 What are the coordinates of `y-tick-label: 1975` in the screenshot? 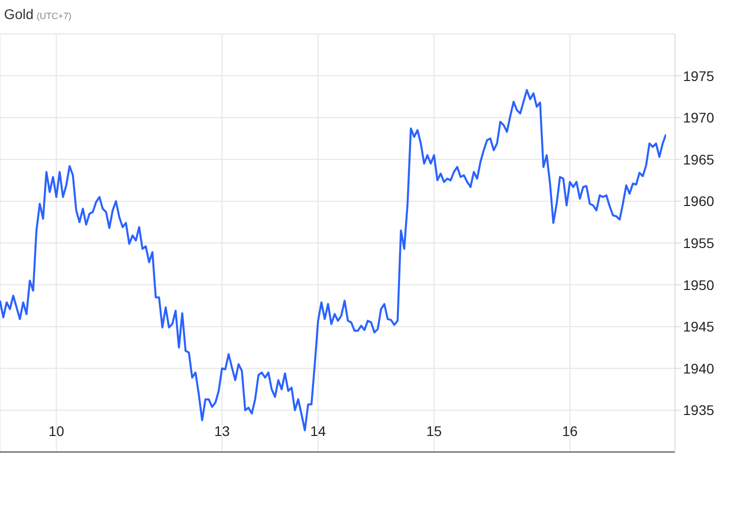 It's located at (698, 76).